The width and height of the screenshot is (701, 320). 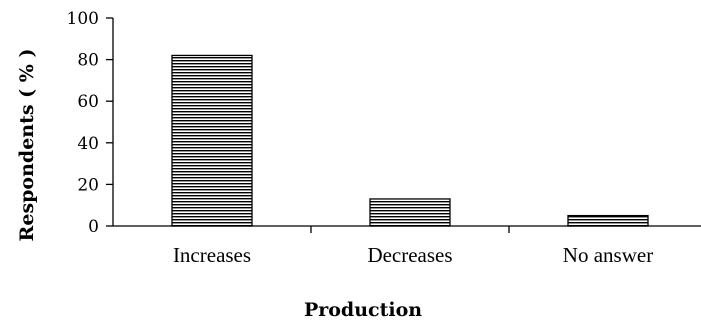 What do you see at coordinates (88, 61) in the screenshot?
I see `y-tick-label: 80` at bounding box center [88, 61].